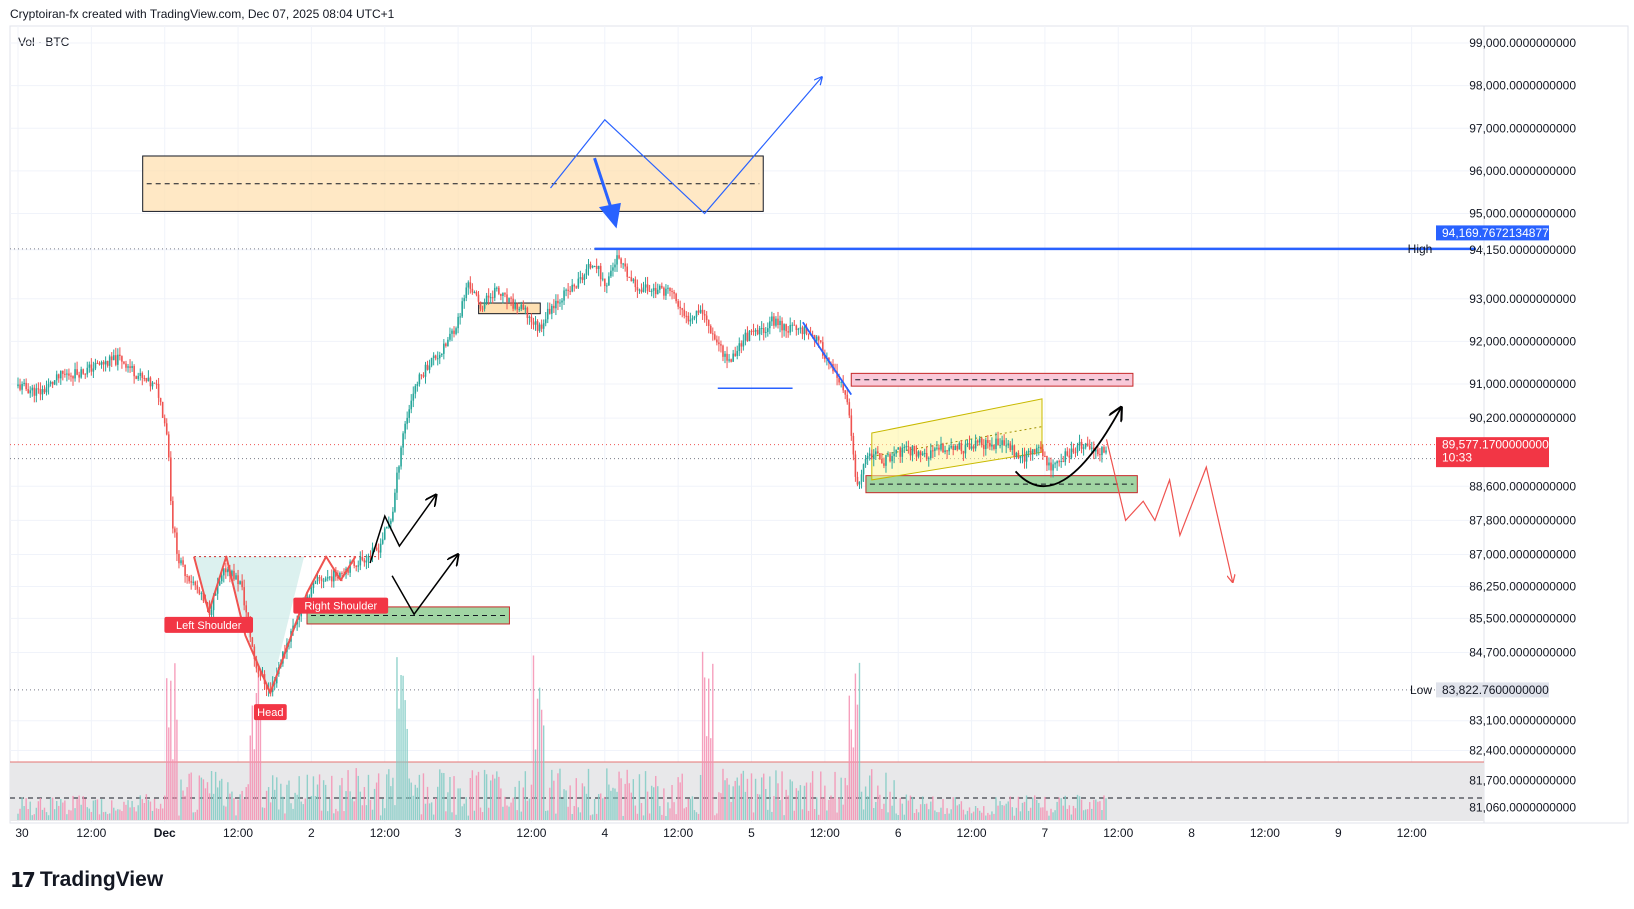  What do you see at coordinates (44, 42) in the screenshot?
I see `volume-indicator-label: Vol · BTC` at bounding box center [44, 42].